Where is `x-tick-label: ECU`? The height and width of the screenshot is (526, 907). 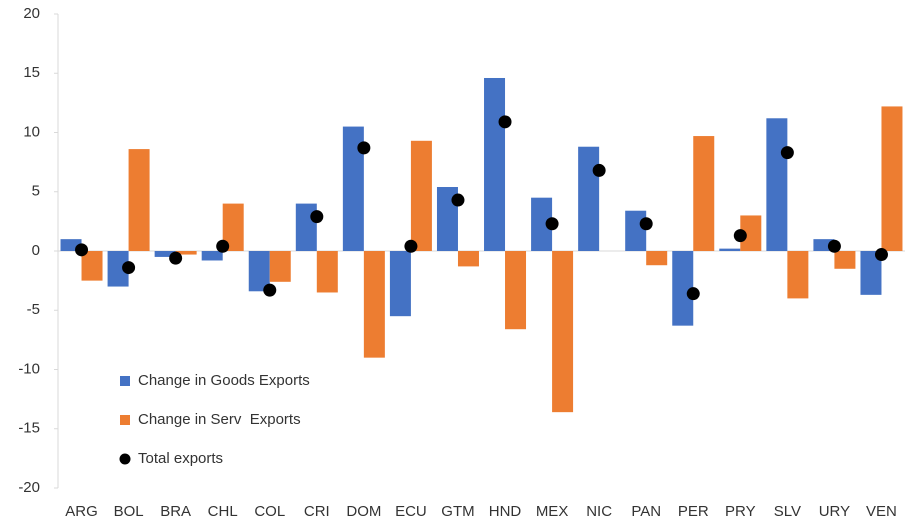
x-tick-label: ECU is located at coordinates (411, 511).